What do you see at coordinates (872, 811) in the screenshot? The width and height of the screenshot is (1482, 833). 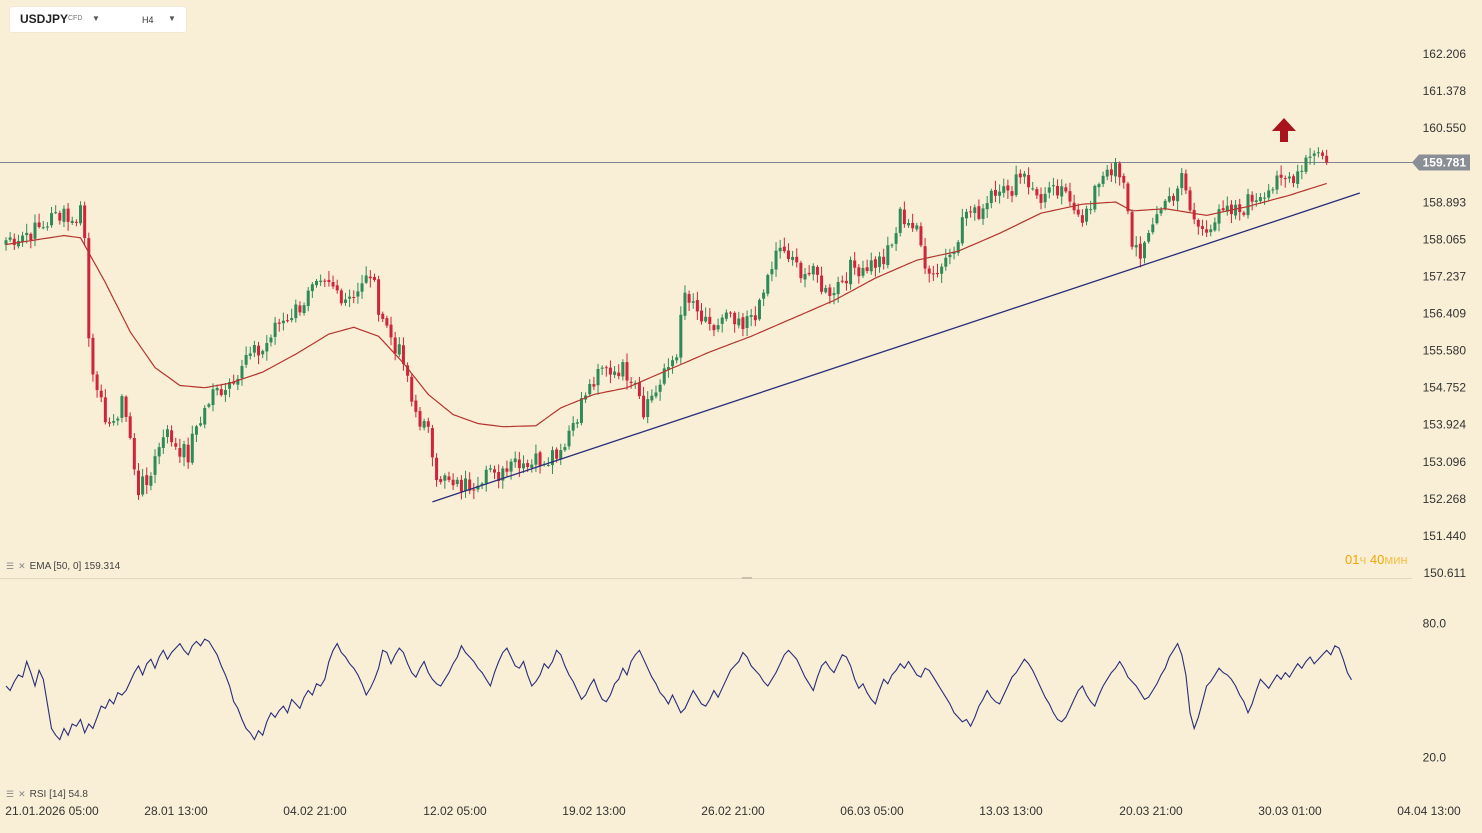 I see `x-tick-label: 06.03 05:00` at bounding box center [872, 811].